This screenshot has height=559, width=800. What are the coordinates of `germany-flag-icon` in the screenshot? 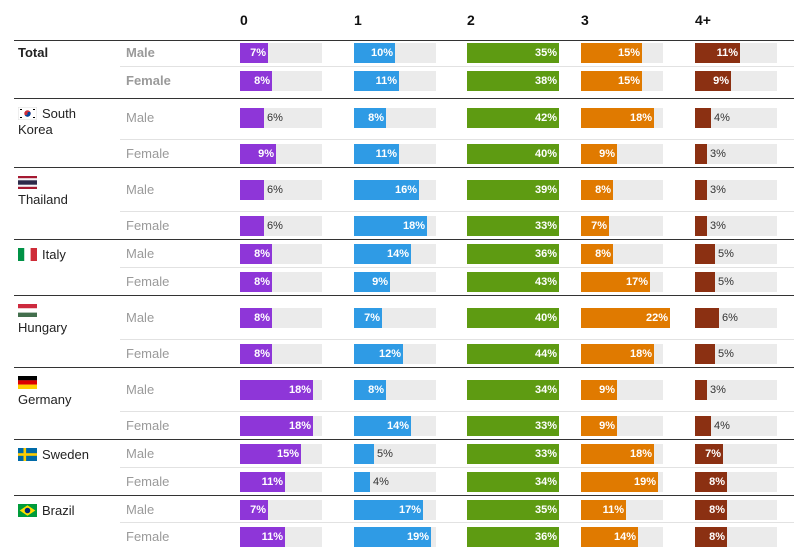 It's located at (27, 382).